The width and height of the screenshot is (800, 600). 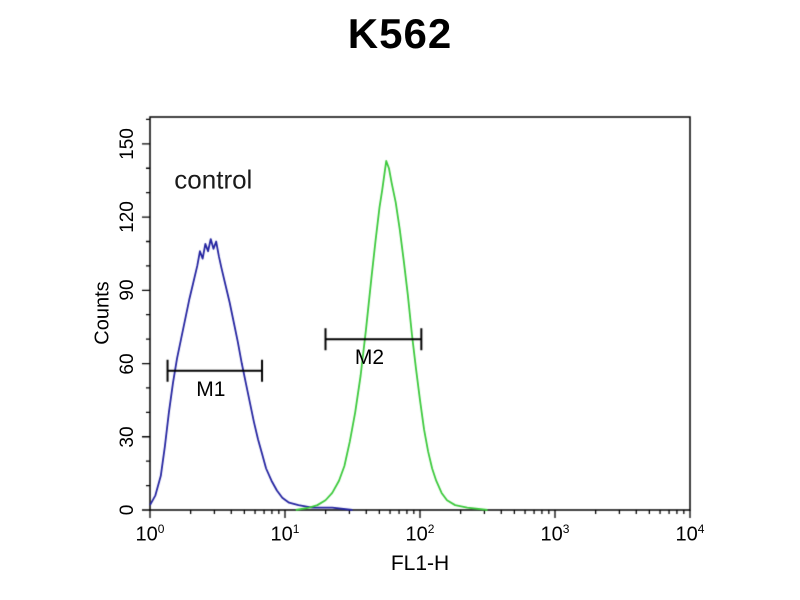 What do you see at coordinates (127, 510) in the screenshot?
I see `y-tick-label: 0` at bounding box center [127, 510].